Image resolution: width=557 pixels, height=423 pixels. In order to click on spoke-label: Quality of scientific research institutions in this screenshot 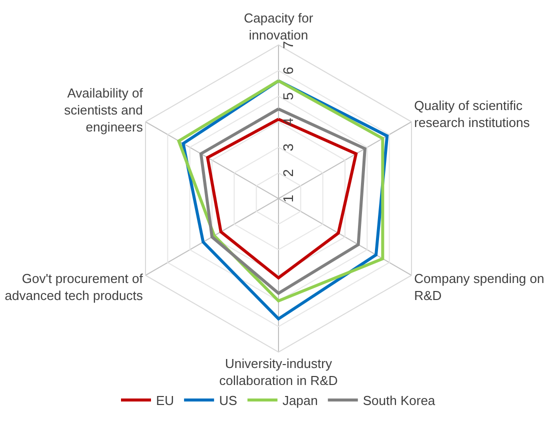, I will do `click(472, 114)`.